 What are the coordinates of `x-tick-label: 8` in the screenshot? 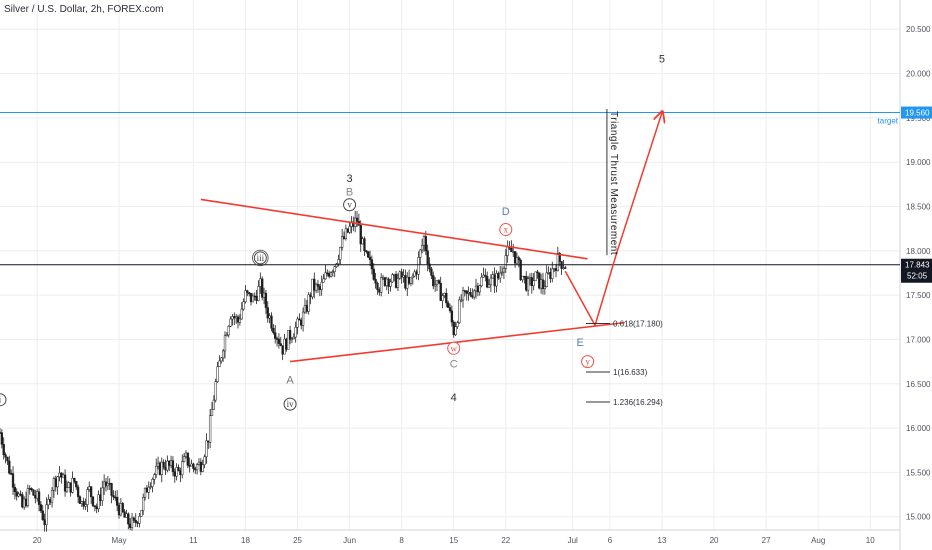 It's located at (401, 540).